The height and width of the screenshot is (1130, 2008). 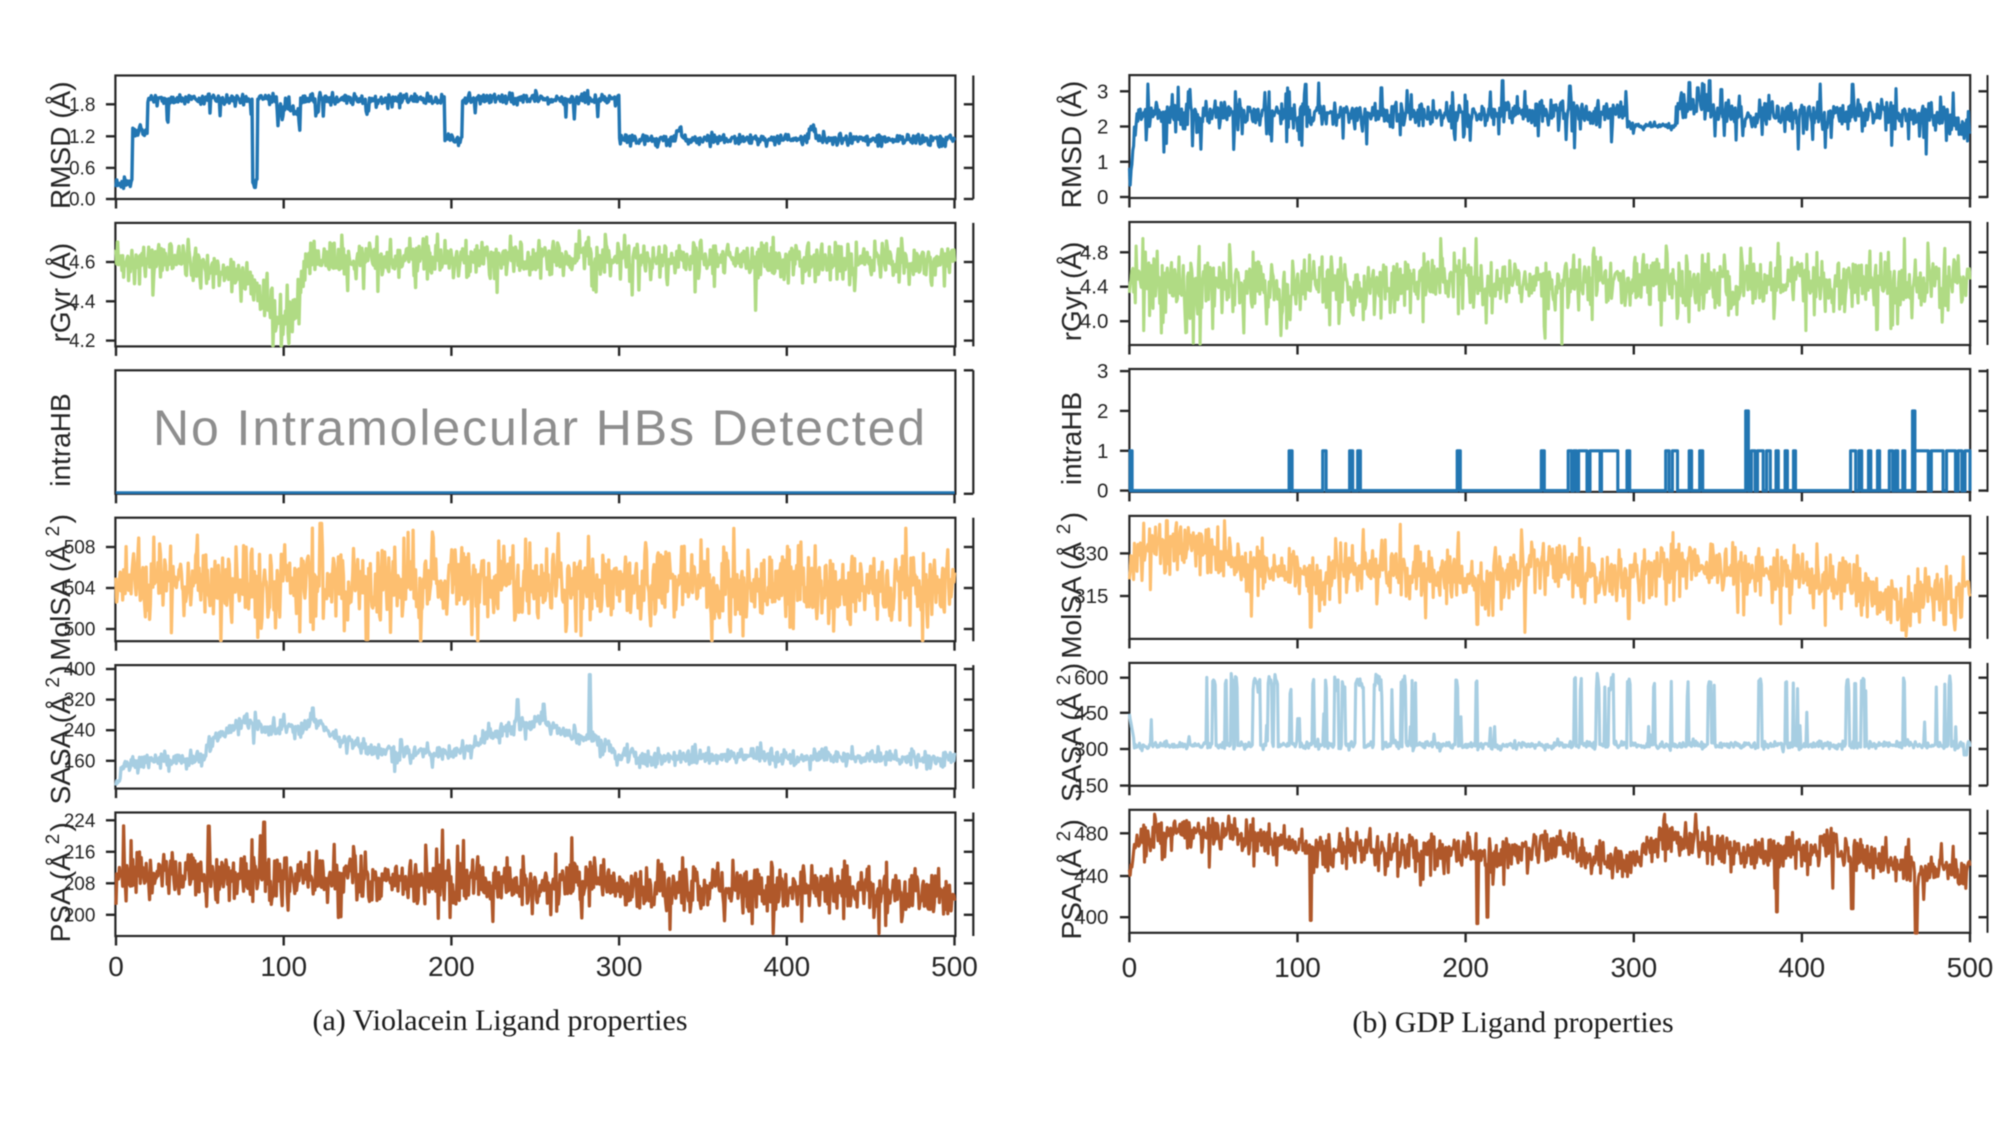 What do you see at coordinates (82, 263) in the screenshot?
I see `svg-text: 4.6` at bounding box center [82, 263].